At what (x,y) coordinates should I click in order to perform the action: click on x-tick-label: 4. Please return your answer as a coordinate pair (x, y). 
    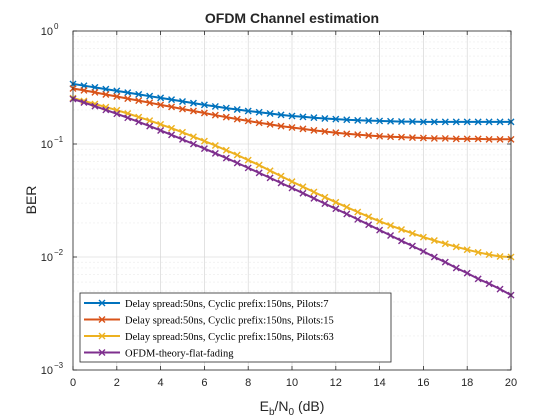
    Looking at the image, I should click on (161, 383).